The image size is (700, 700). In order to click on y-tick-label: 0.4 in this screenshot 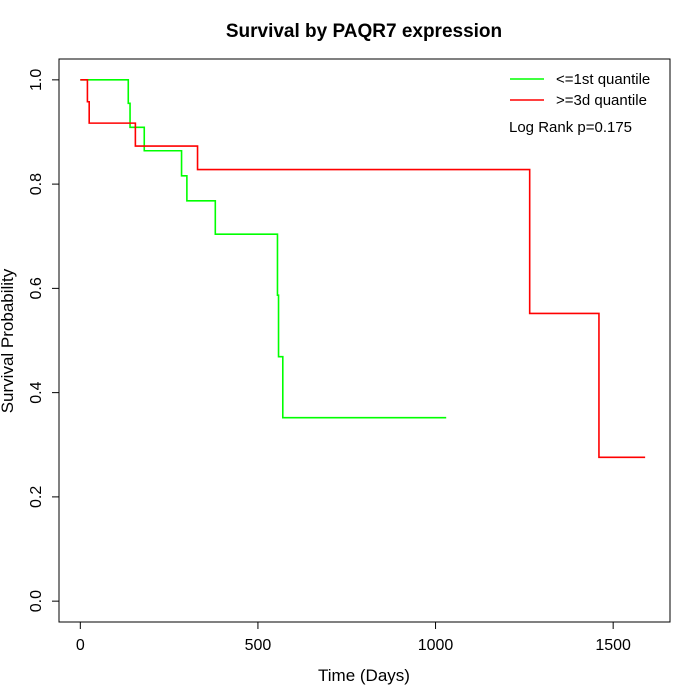, I will do `click(36, 392)`.